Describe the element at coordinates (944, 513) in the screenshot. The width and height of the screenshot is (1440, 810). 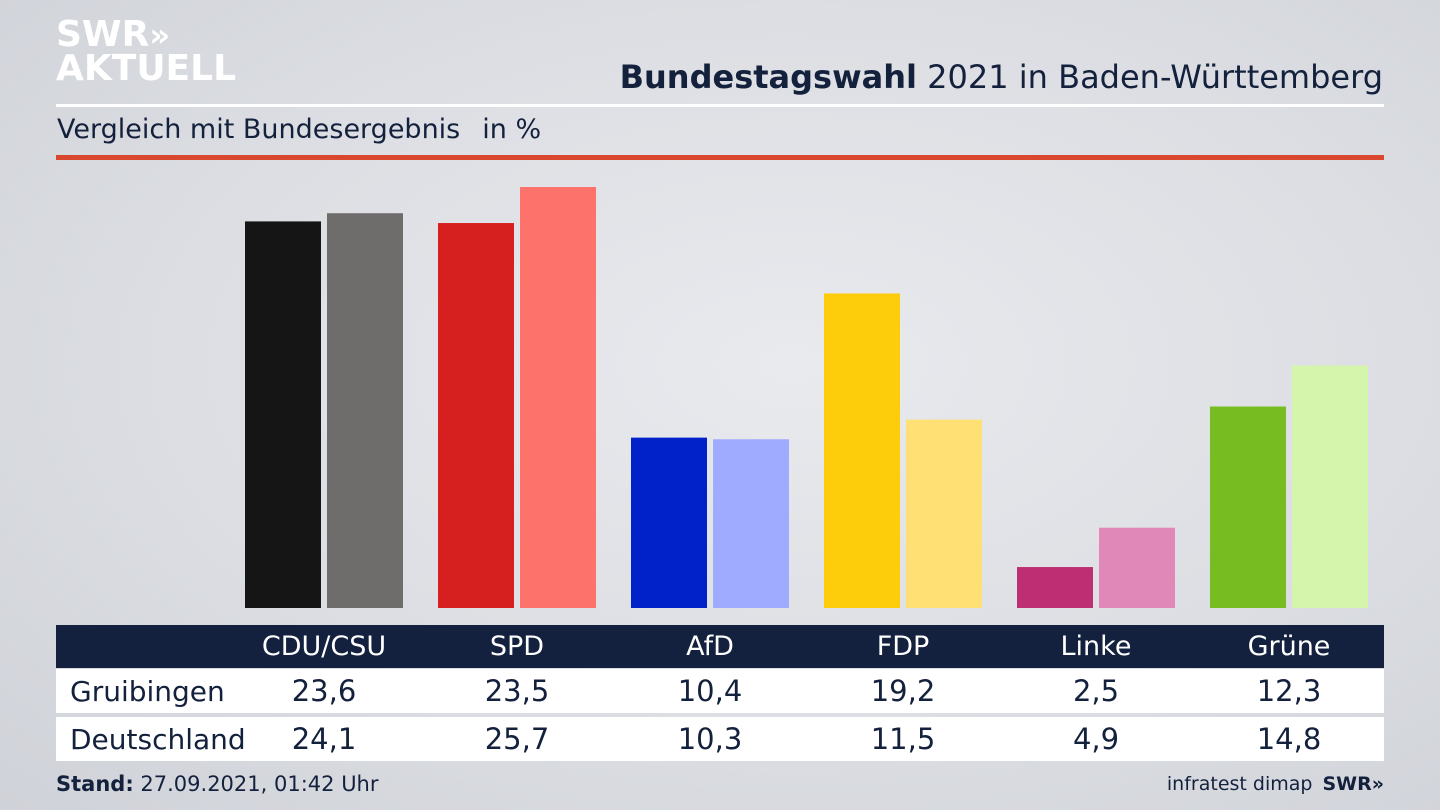
I see `bar-fdp-deutschland` at that location.